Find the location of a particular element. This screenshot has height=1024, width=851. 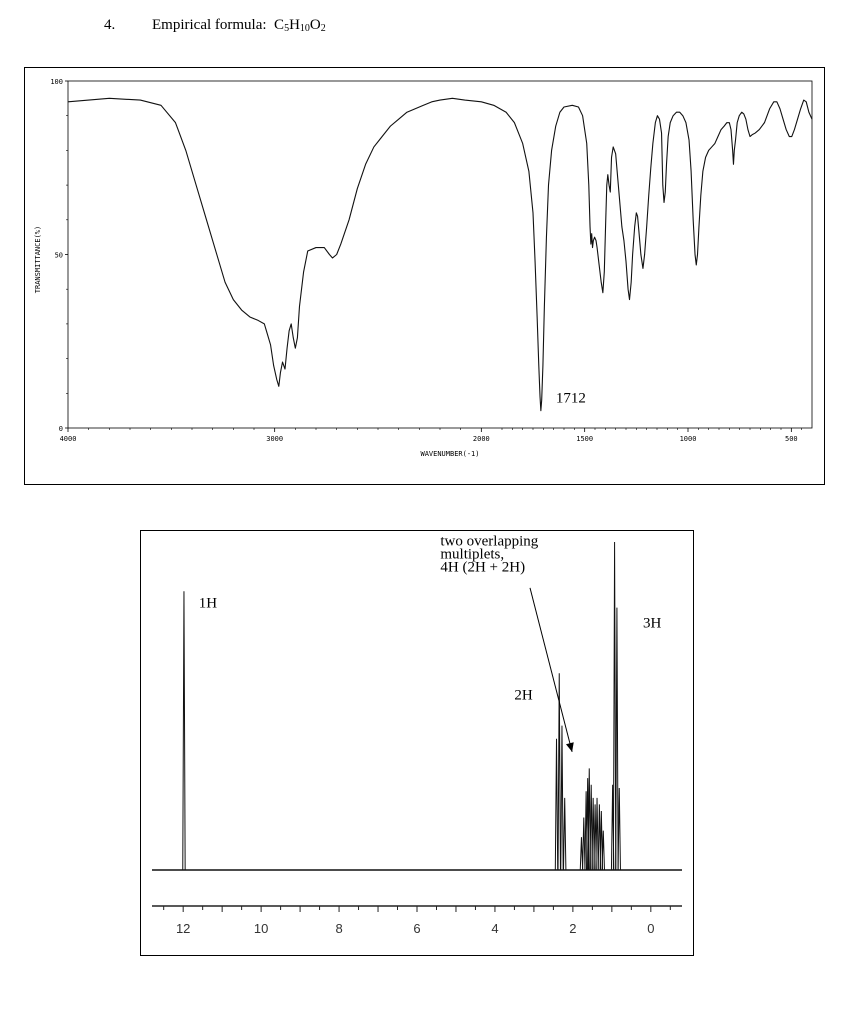

ir-x-tick-label: 1500 is located at coordinates (584, 439).